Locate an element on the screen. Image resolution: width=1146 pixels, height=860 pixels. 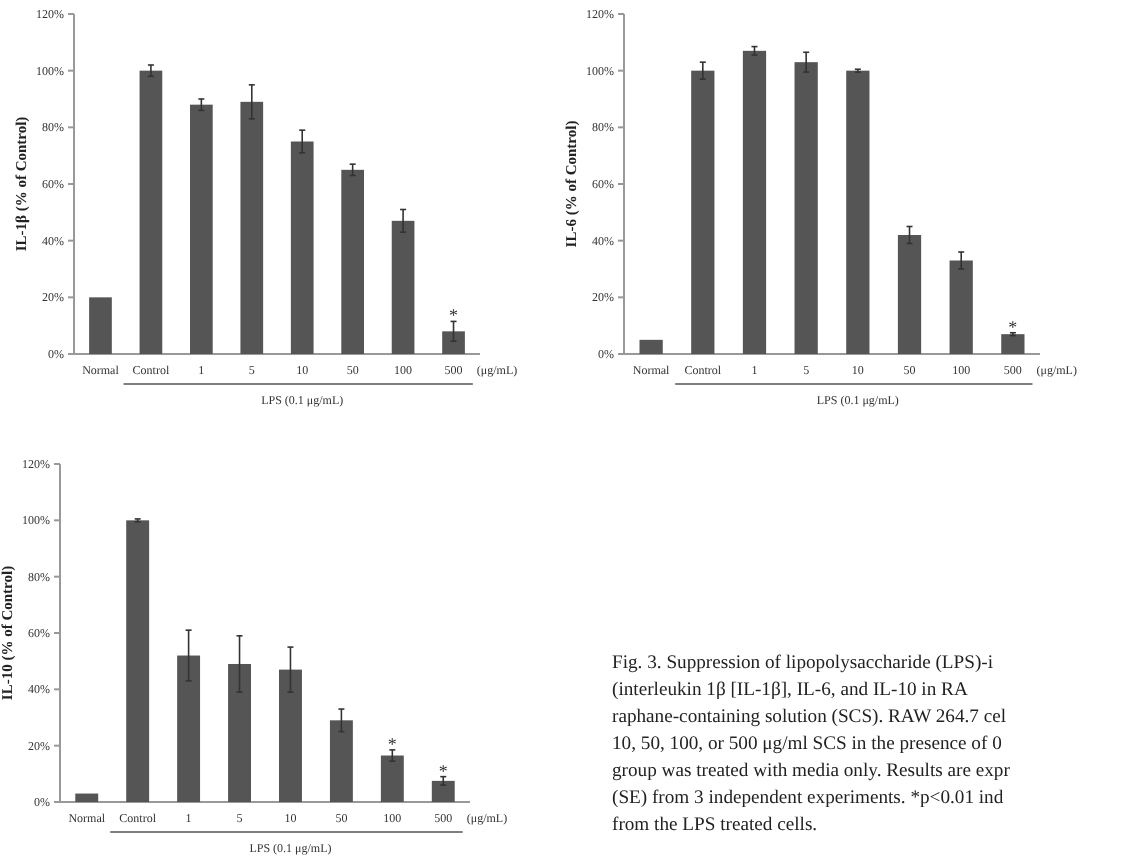
text: raphane-containing solution (SCS). RAW 264.7 cel is located at coordinates (809, 717).